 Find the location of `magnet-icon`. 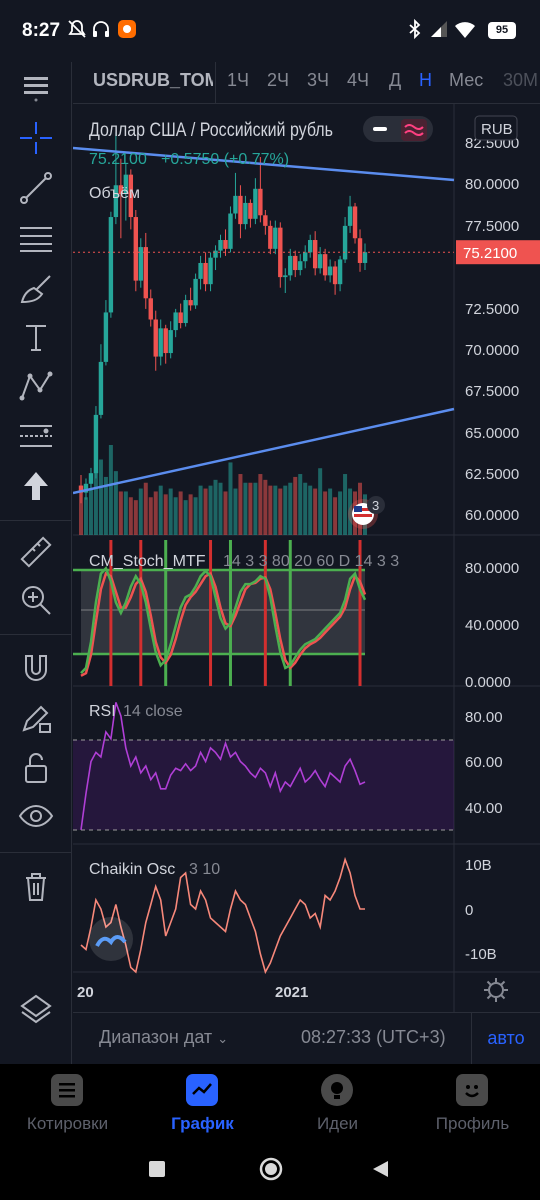

magnet-icon is located at coordinates (36, 668).